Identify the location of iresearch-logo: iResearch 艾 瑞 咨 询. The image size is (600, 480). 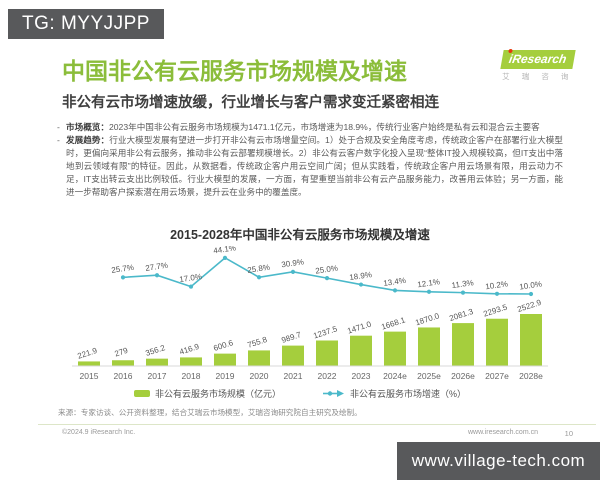
(537, 65).